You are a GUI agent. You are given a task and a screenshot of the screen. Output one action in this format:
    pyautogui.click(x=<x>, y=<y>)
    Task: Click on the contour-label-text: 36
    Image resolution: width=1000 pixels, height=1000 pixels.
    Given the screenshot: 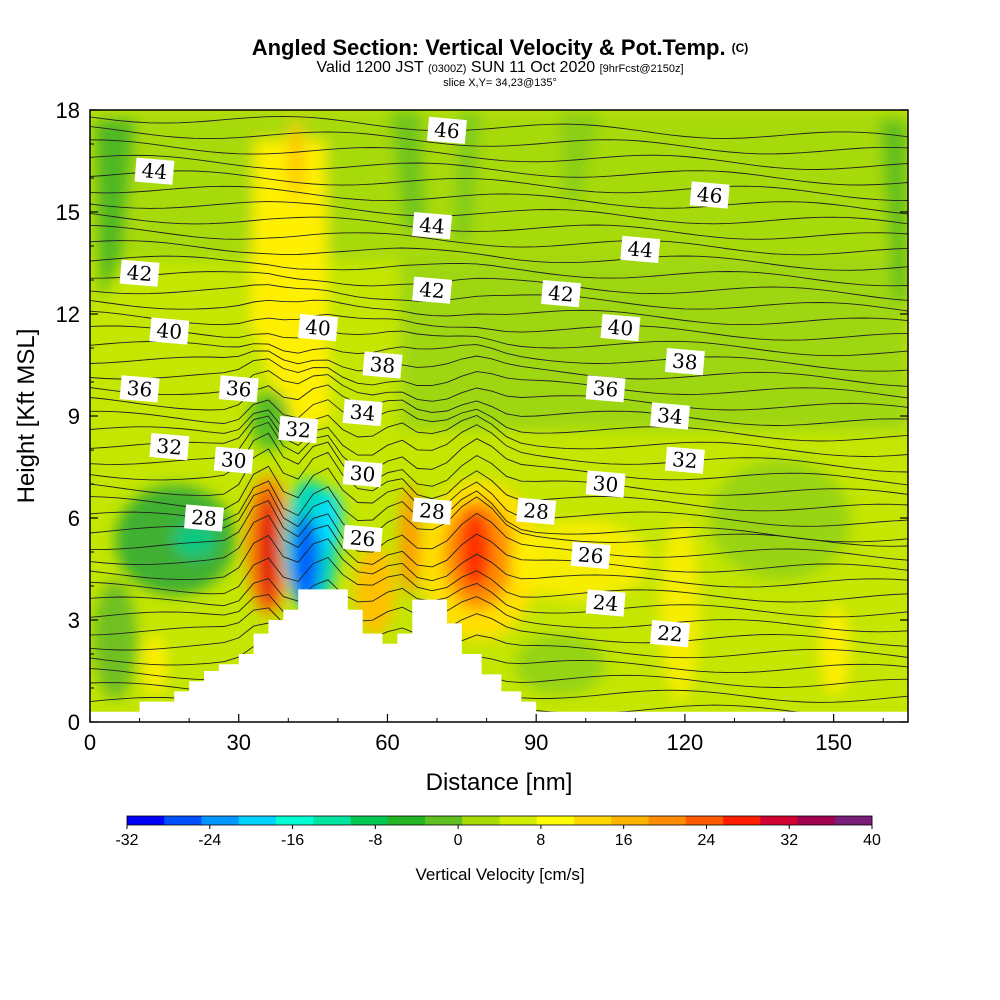 What is the action you would take?
    pyautogui.click(x=605, y=389)
    